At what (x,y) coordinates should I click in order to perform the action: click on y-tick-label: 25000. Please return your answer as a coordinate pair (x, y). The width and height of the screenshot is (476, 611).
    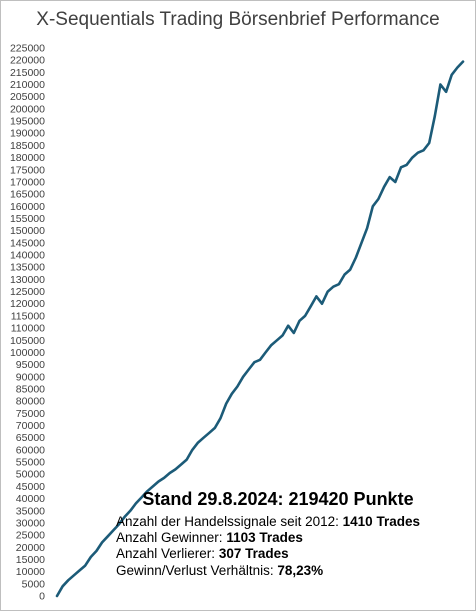
    Looking at the image, I should click on (30, 536).